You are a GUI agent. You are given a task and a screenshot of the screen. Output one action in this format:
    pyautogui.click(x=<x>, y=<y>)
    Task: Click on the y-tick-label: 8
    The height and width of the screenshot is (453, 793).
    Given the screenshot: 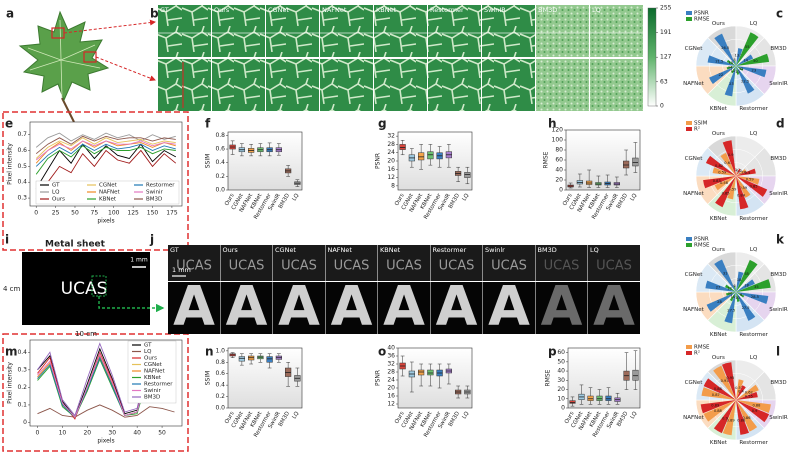 What is the action you would take?
    pyautogui.click(x=393, y=185)
    